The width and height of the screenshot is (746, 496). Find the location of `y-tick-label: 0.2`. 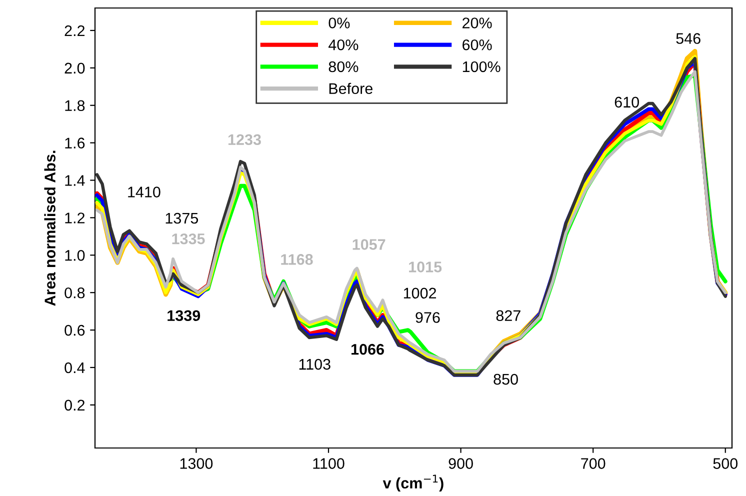

y-tick-label: 0.2 is located at coordinates (74, 405).